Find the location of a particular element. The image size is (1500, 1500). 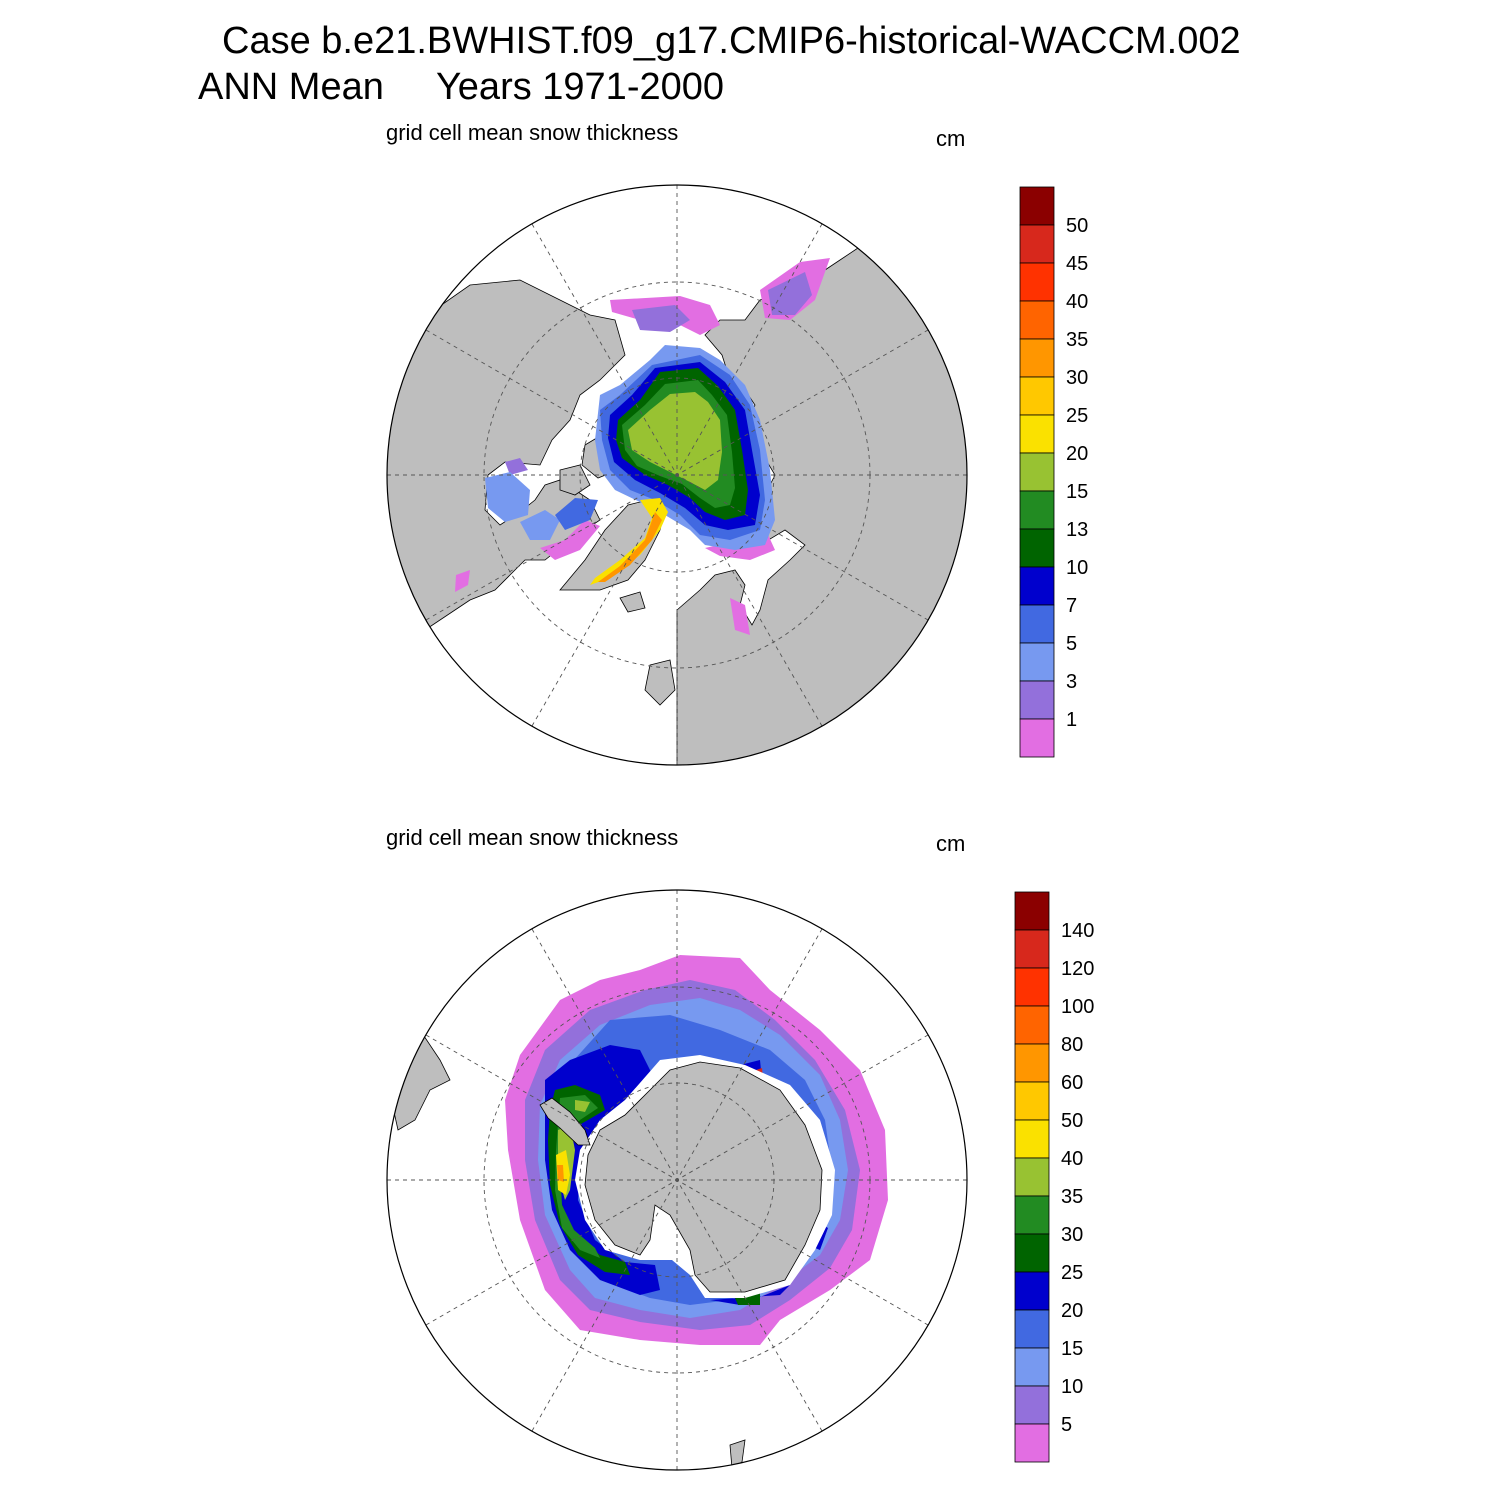

south-colorbar-tick-label: 10 is located at coordinates (1072, 1387).